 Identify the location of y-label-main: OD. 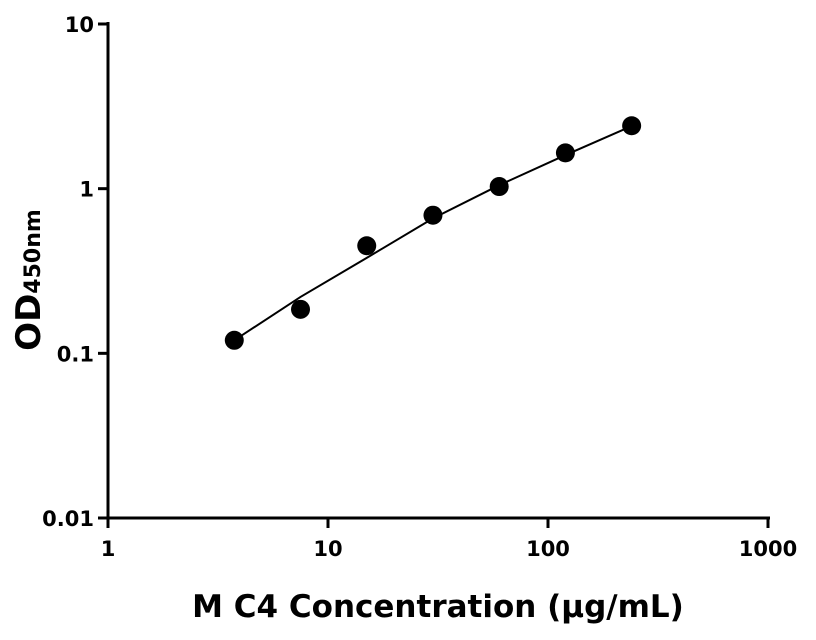
(29, 322).